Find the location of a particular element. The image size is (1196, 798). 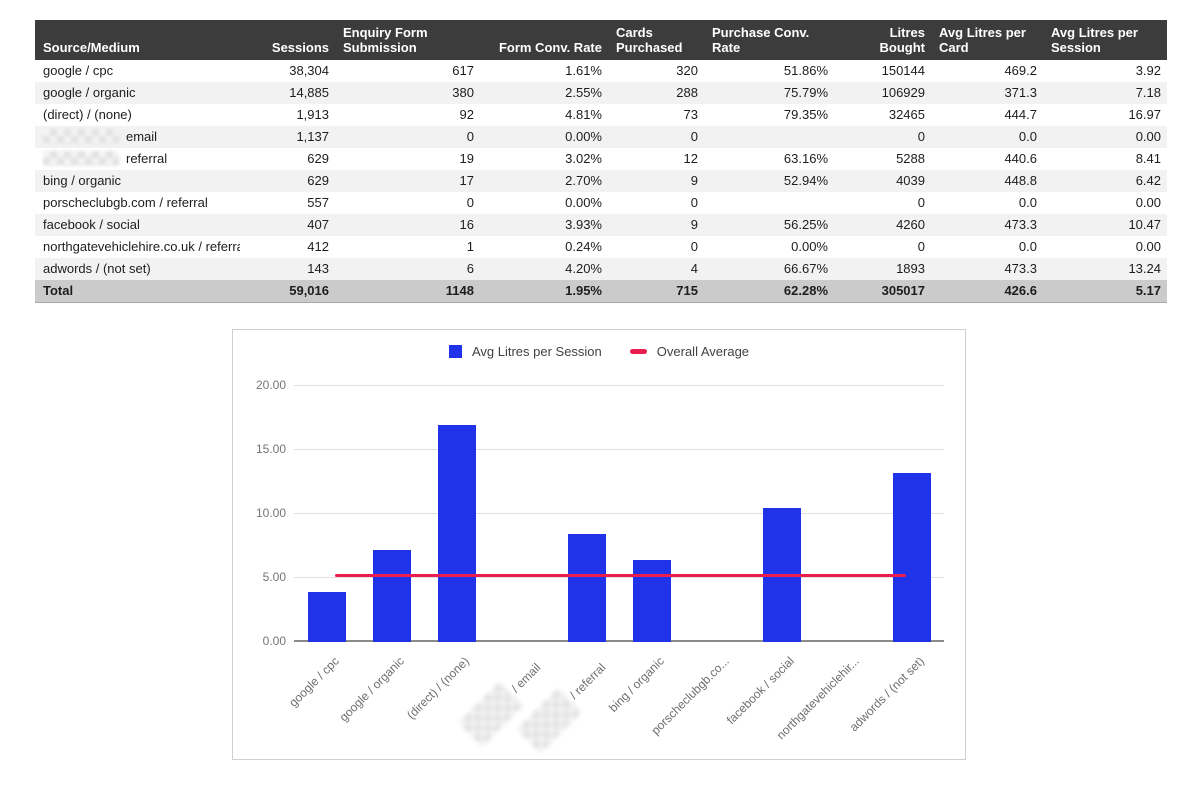

source-label: referral is located at coordinates (147, 158).